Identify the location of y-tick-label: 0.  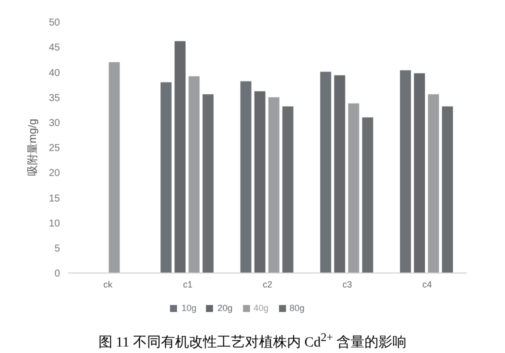
(57, 274).